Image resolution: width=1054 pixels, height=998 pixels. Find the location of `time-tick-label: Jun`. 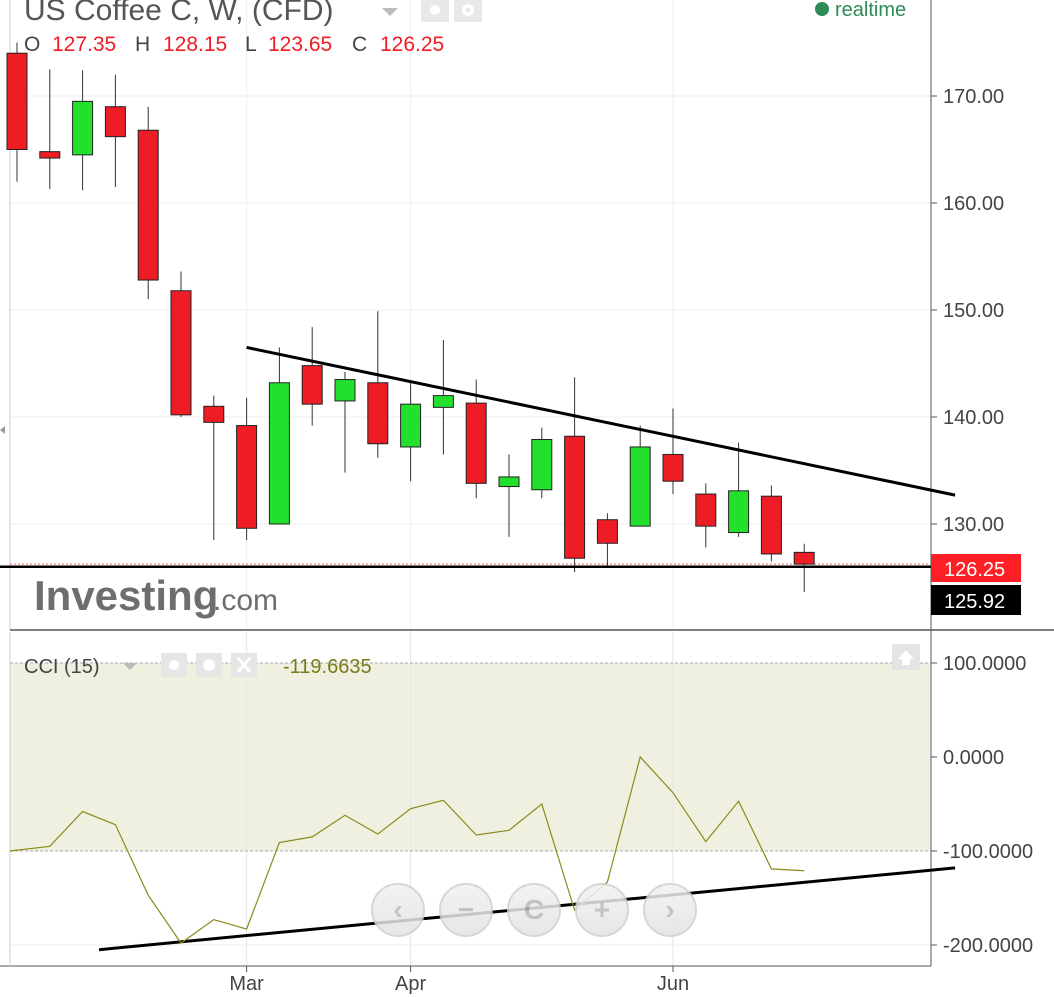

time-tick-label: Jun is located at coordinates (673, 984).